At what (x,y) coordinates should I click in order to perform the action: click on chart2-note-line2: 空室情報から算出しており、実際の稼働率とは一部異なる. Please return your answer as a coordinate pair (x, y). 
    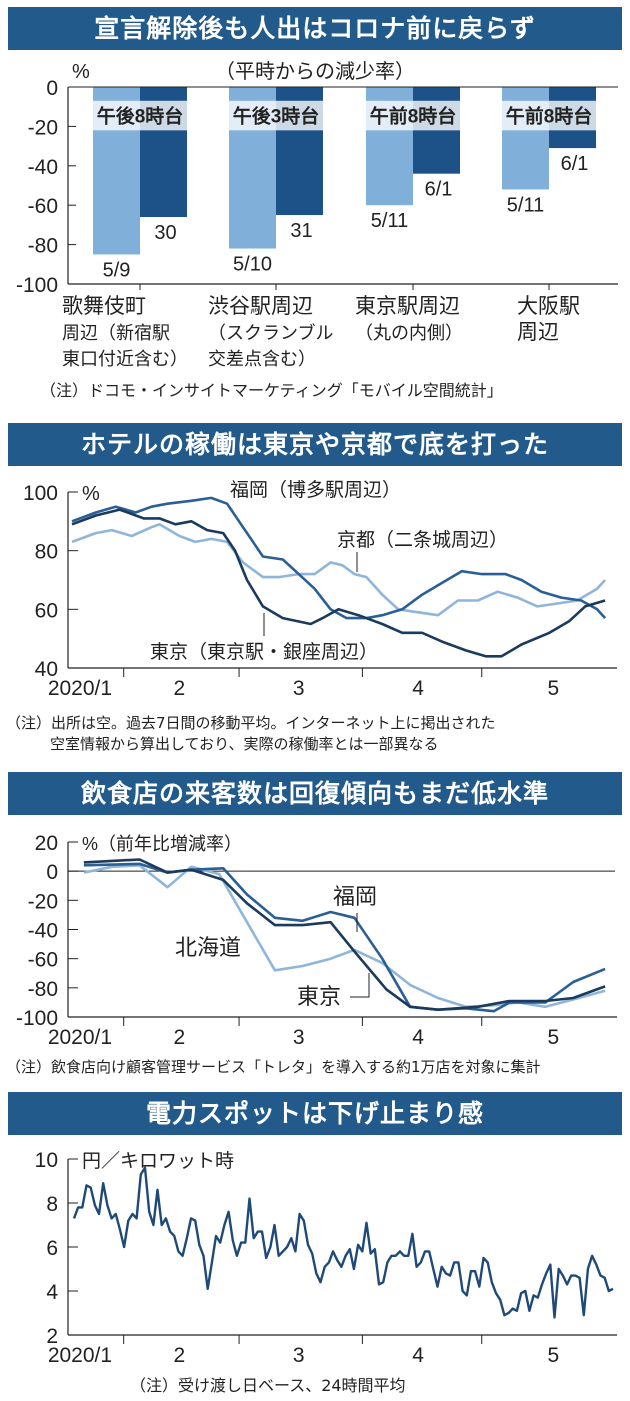
    Looking at the image, I should click on (244, 744).